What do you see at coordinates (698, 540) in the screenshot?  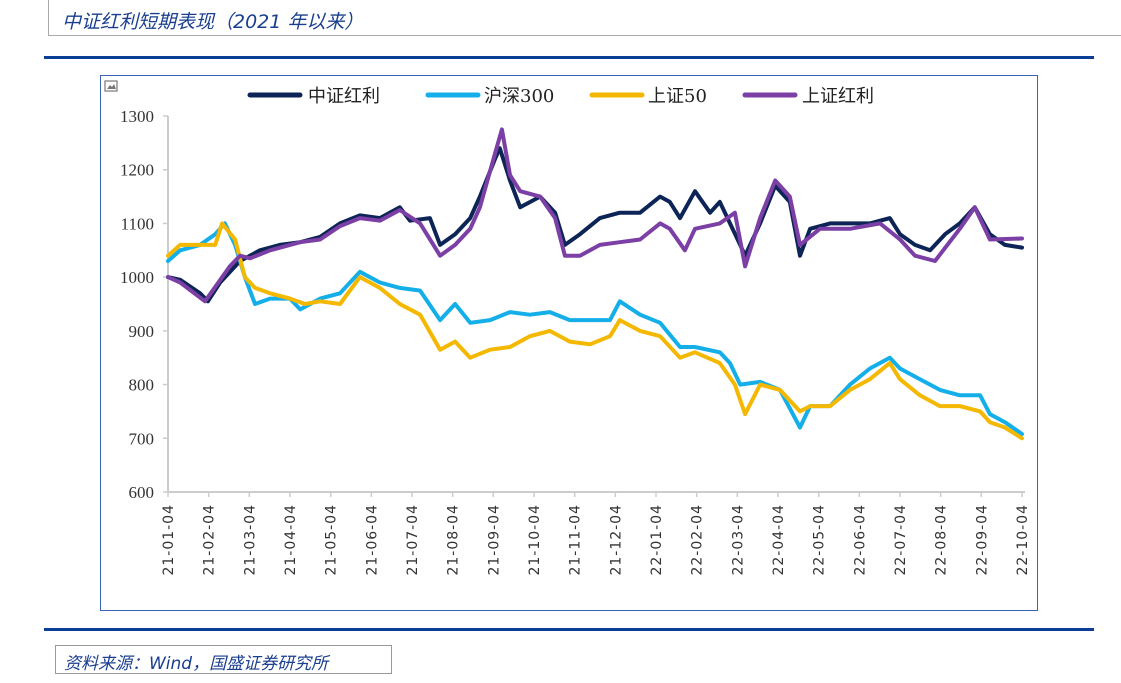 I see `x-tick-label: 22-02-04` at bounding box center [698, 540].